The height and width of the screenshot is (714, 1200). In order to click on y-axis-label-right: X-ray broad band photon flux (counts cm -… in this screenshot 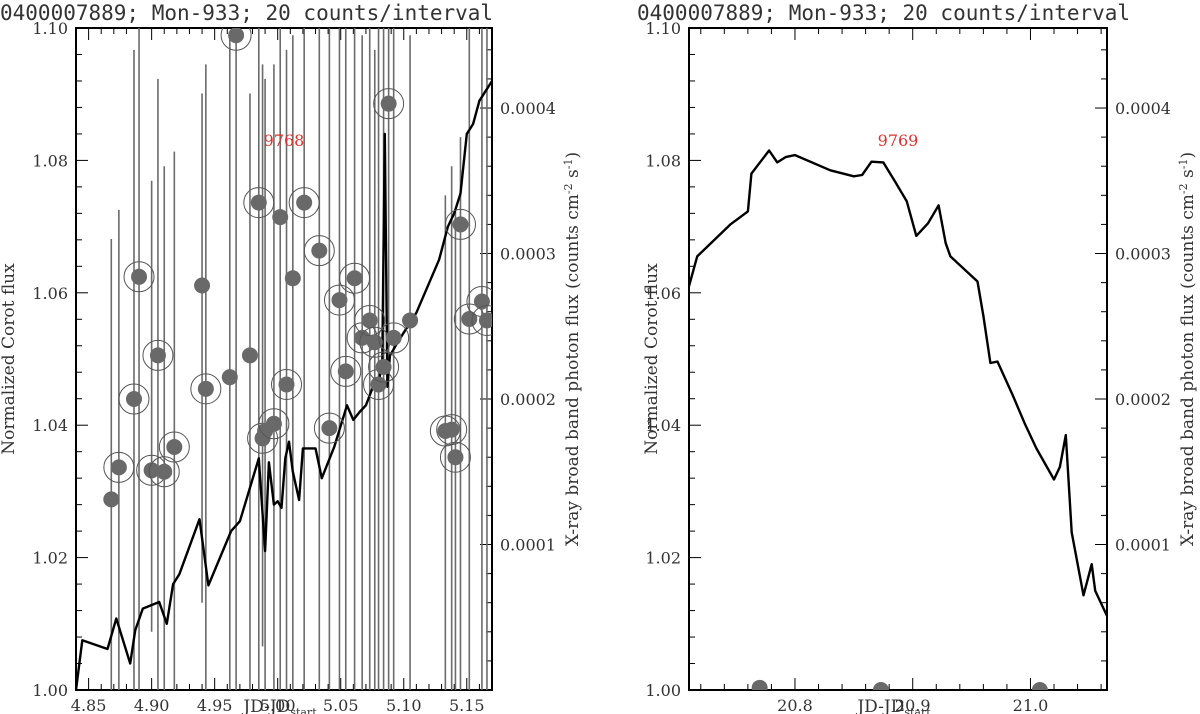, I will do `click(1187, 349)`.